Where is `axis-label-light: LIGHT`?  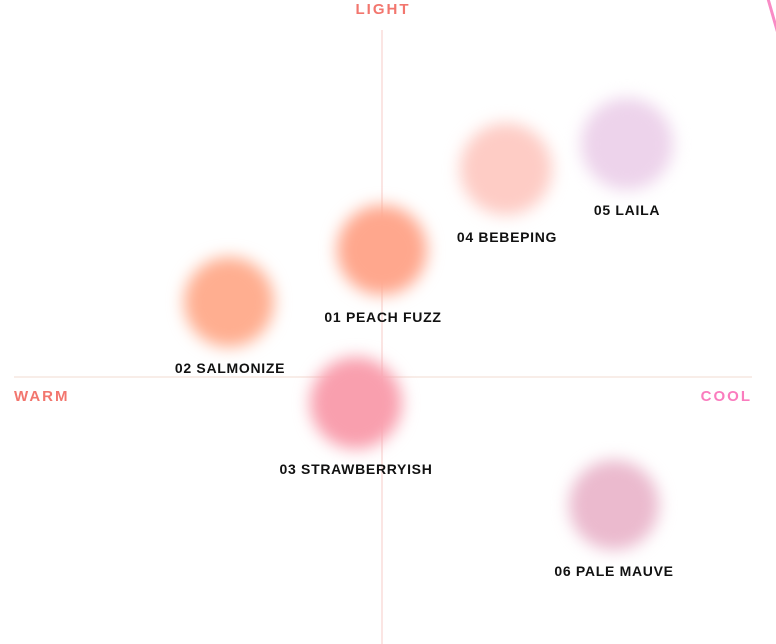 axis-label-light: LIGHT is located at coordinates (383, 9).